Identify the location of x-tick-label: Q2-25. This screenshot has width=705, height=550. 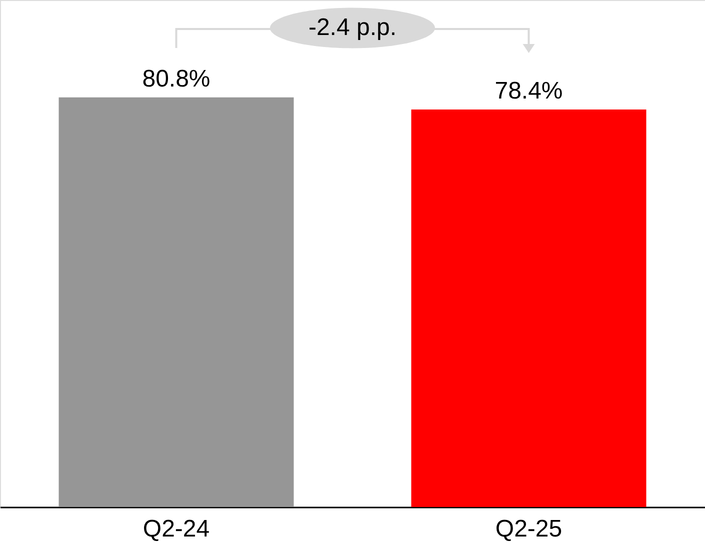
(528, 529).